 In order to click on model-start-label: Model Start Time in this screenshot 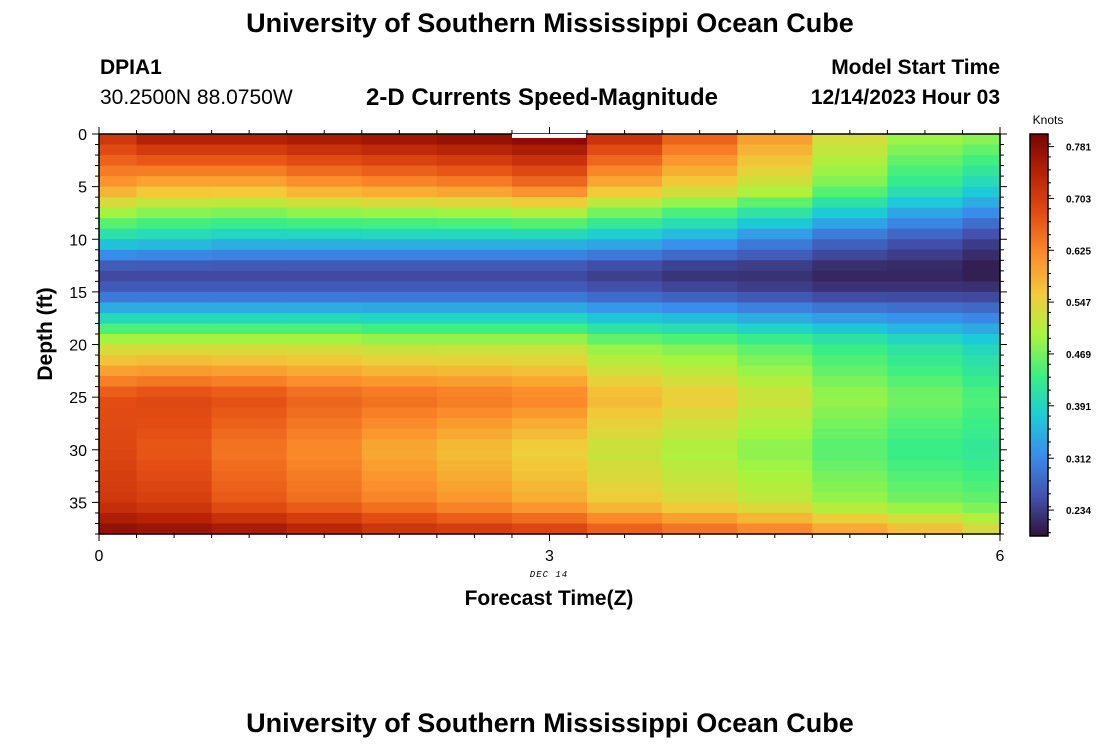, I will do `click(915, 67)`.